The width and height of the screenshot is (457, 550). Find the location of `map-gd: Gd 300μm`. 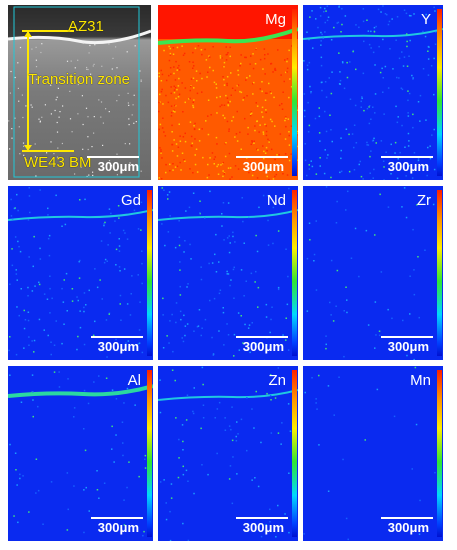

map-gd: Gd 300μm is located at coordinates (80, 273).